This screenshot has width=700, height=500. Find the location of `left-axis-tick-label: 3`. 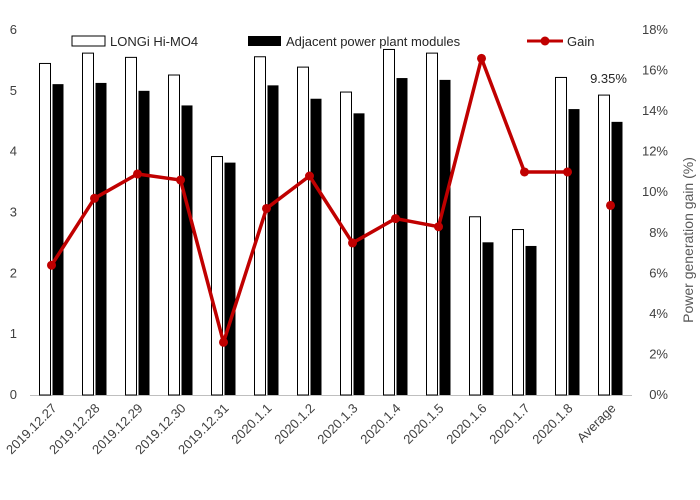

left-axis-tick-label: 3 is located at coordinates (13, 212).